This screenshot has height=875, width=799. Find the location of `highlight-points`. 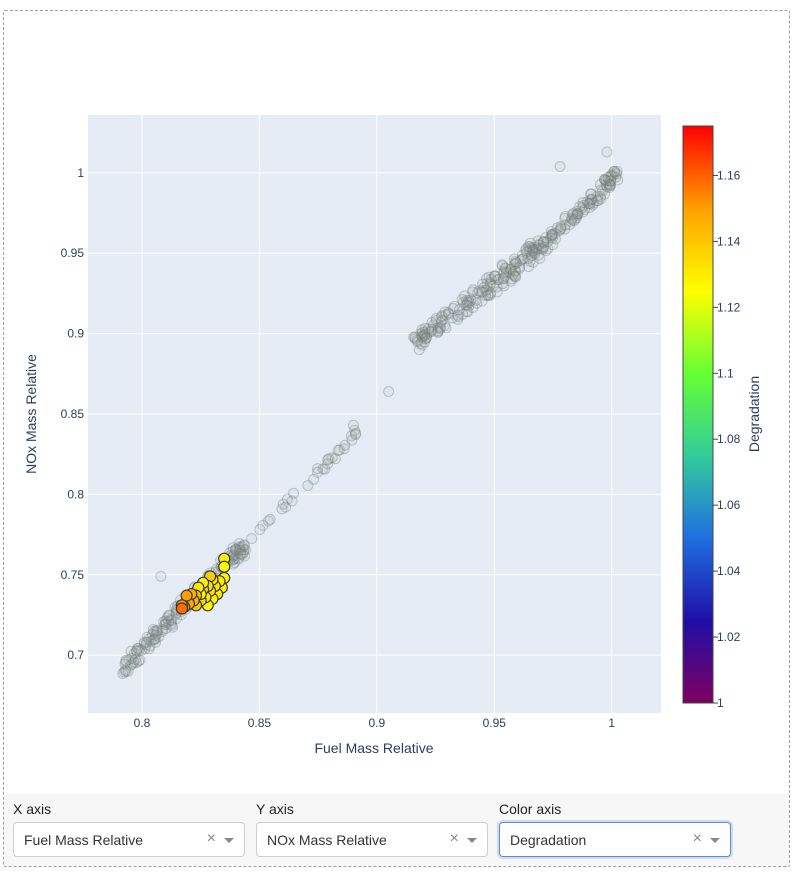

highlight-points is located at coordinates (203, 583).